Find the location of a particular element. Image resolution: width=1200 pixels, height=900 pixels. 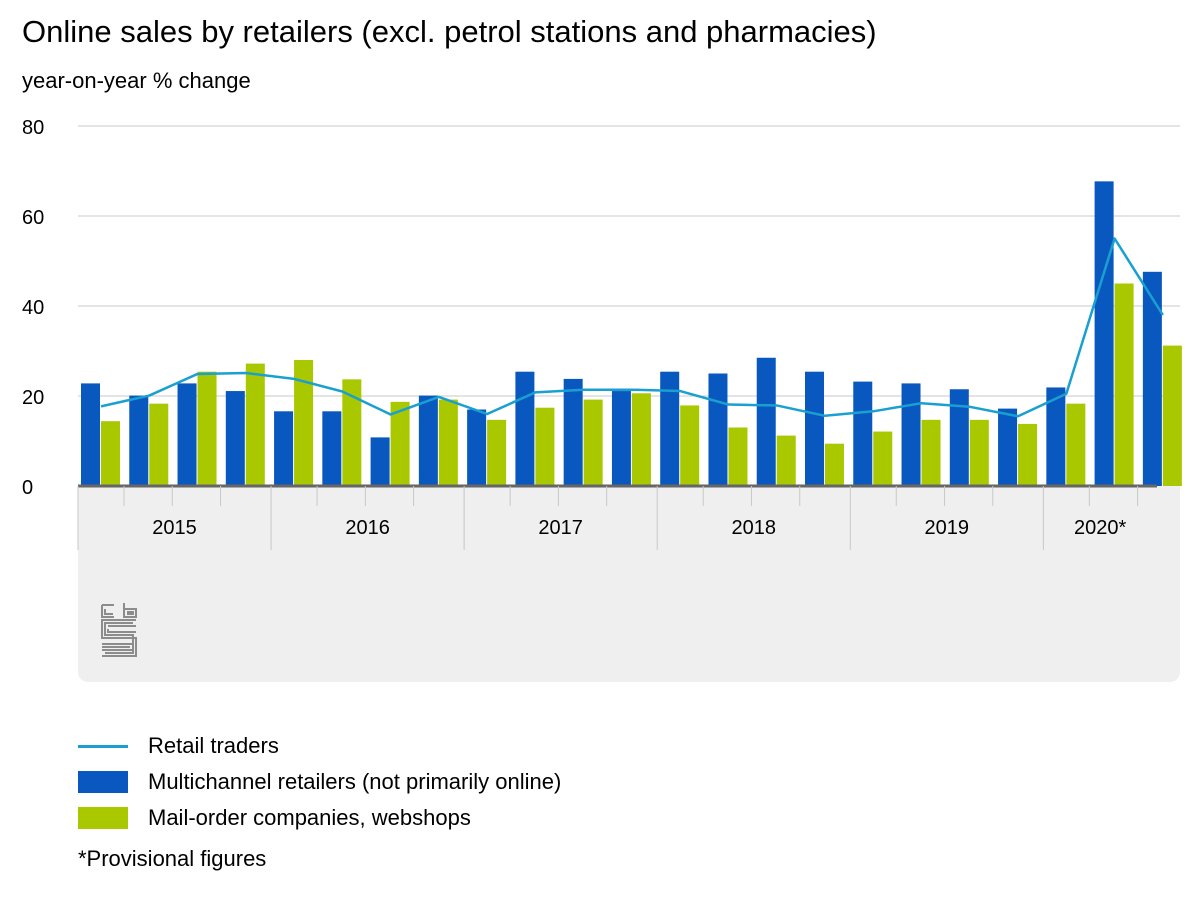

y-tick-label: 0 is located at coordinates (27, 488).